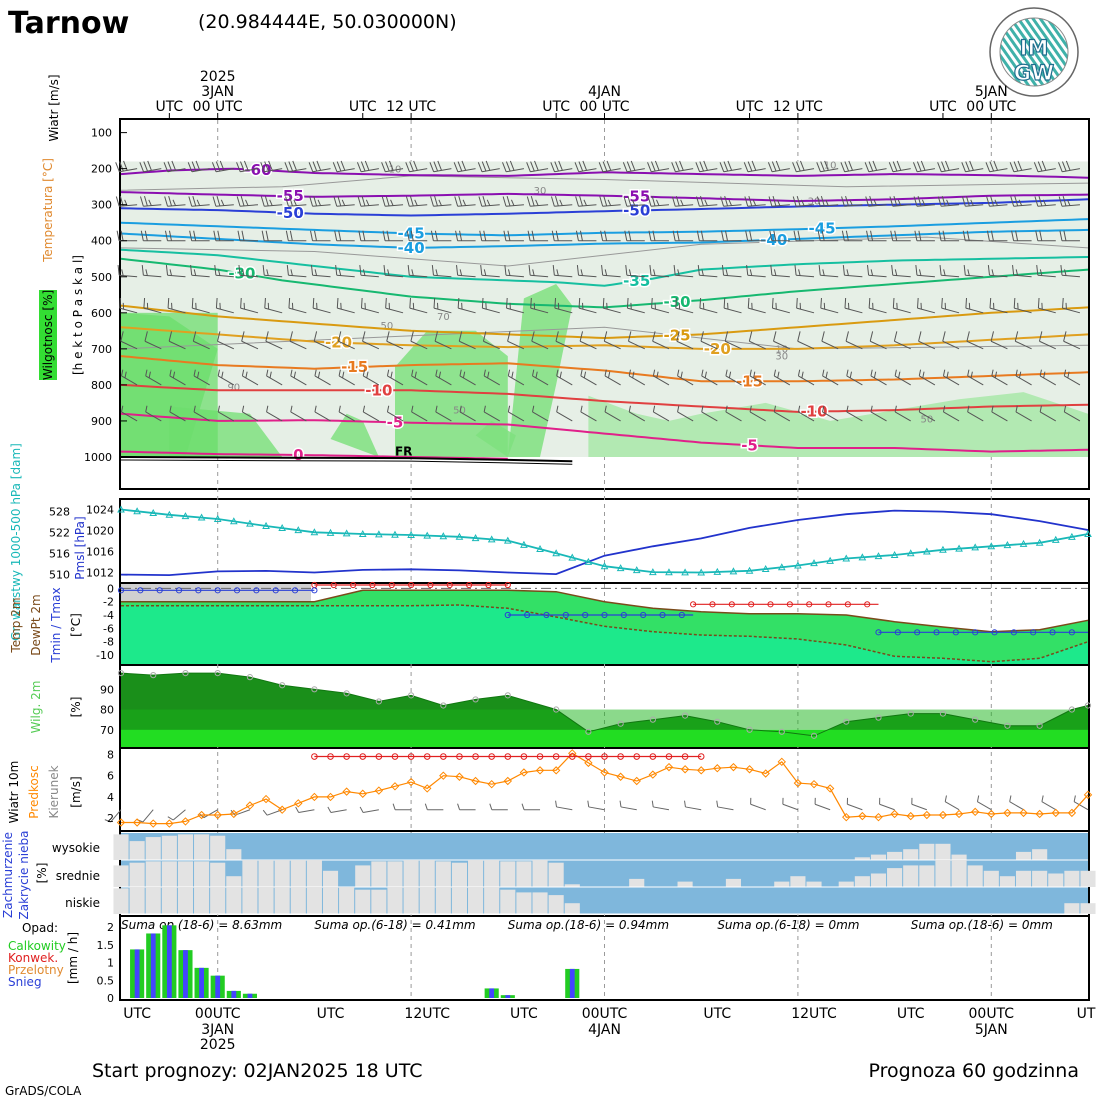 The image size is (1100, 1100). Describe the element at coordinates (346, 462) in the screenshot. I see `freezing-line` at that location.